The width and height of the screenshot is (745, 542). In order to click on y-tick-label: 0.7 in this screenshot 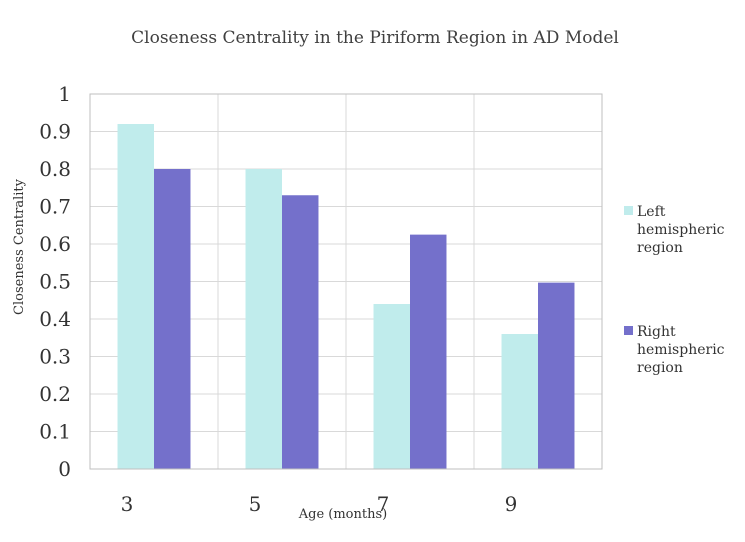, I will do `click(55, 207)`.